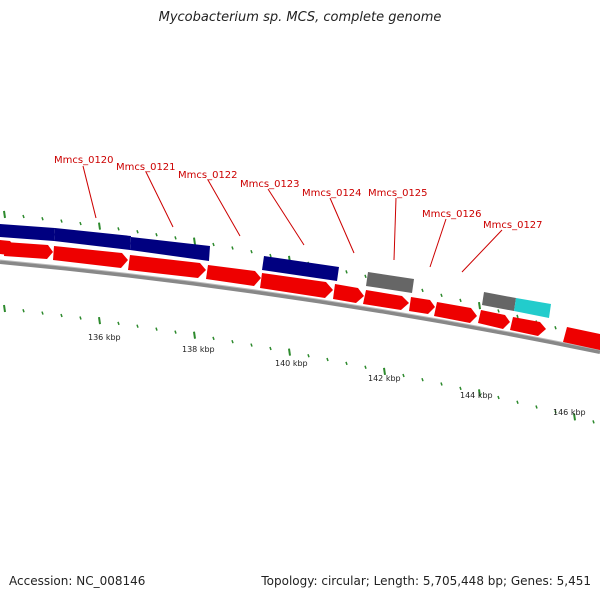 The image size is (600, 600). I want to click on scale-label: 136 kbp, so click(104, 337).